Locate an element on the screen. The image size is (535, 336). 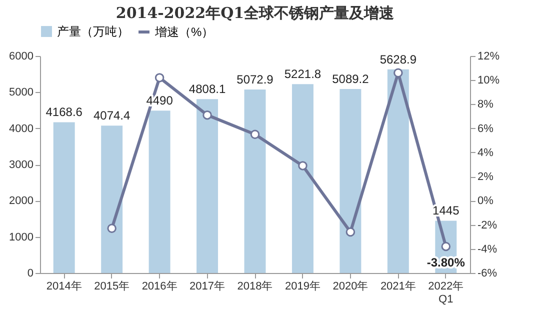
data-label: 4808.1 is located at coordinates (207, 89).